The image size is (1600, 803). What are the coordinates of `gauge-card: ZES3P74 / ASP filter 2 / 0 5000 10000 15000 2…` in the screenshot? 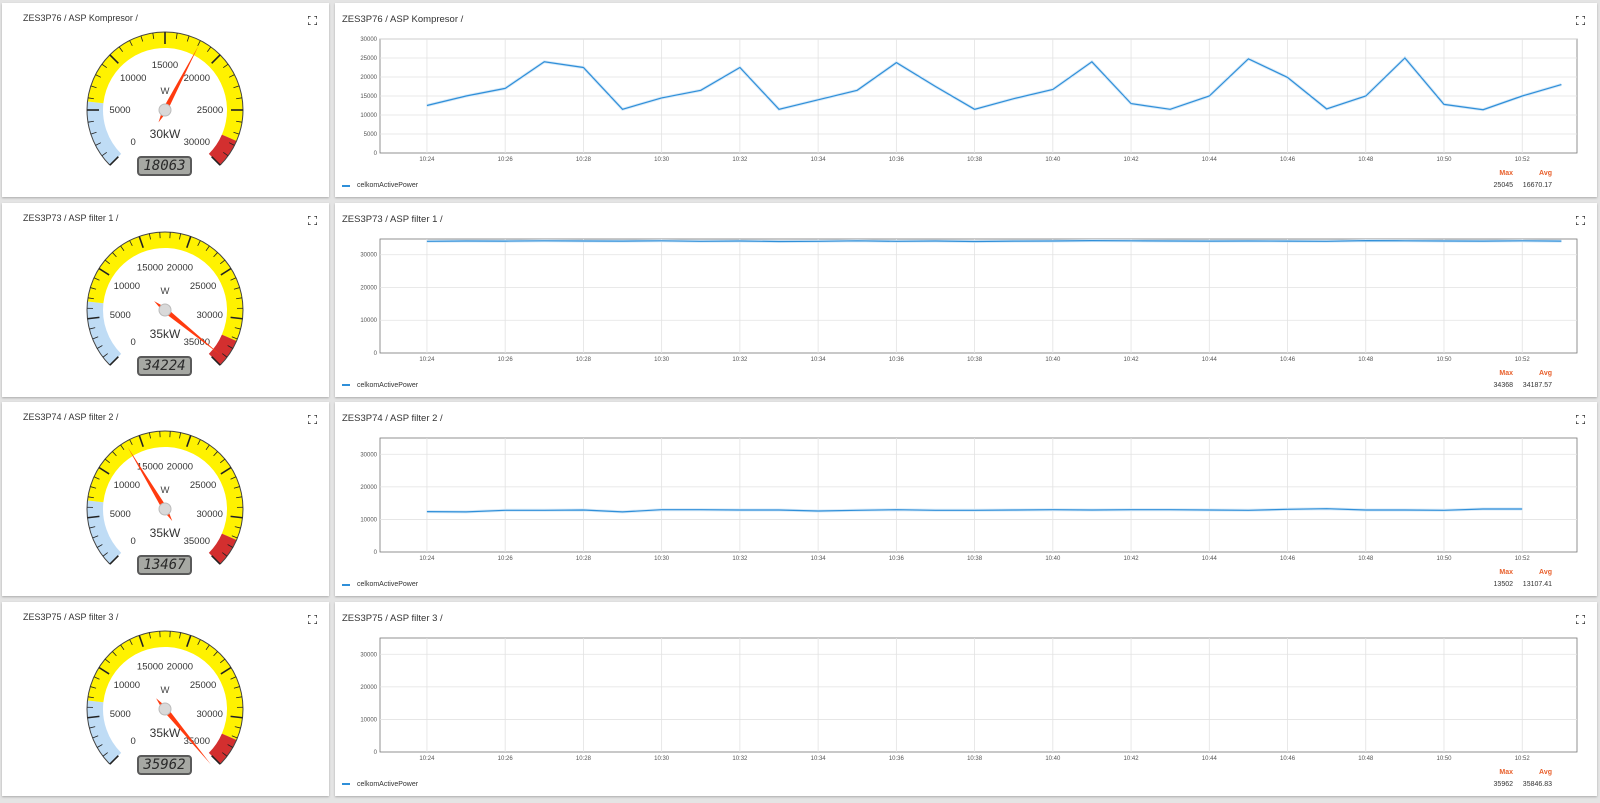 It's located at (165, 499).